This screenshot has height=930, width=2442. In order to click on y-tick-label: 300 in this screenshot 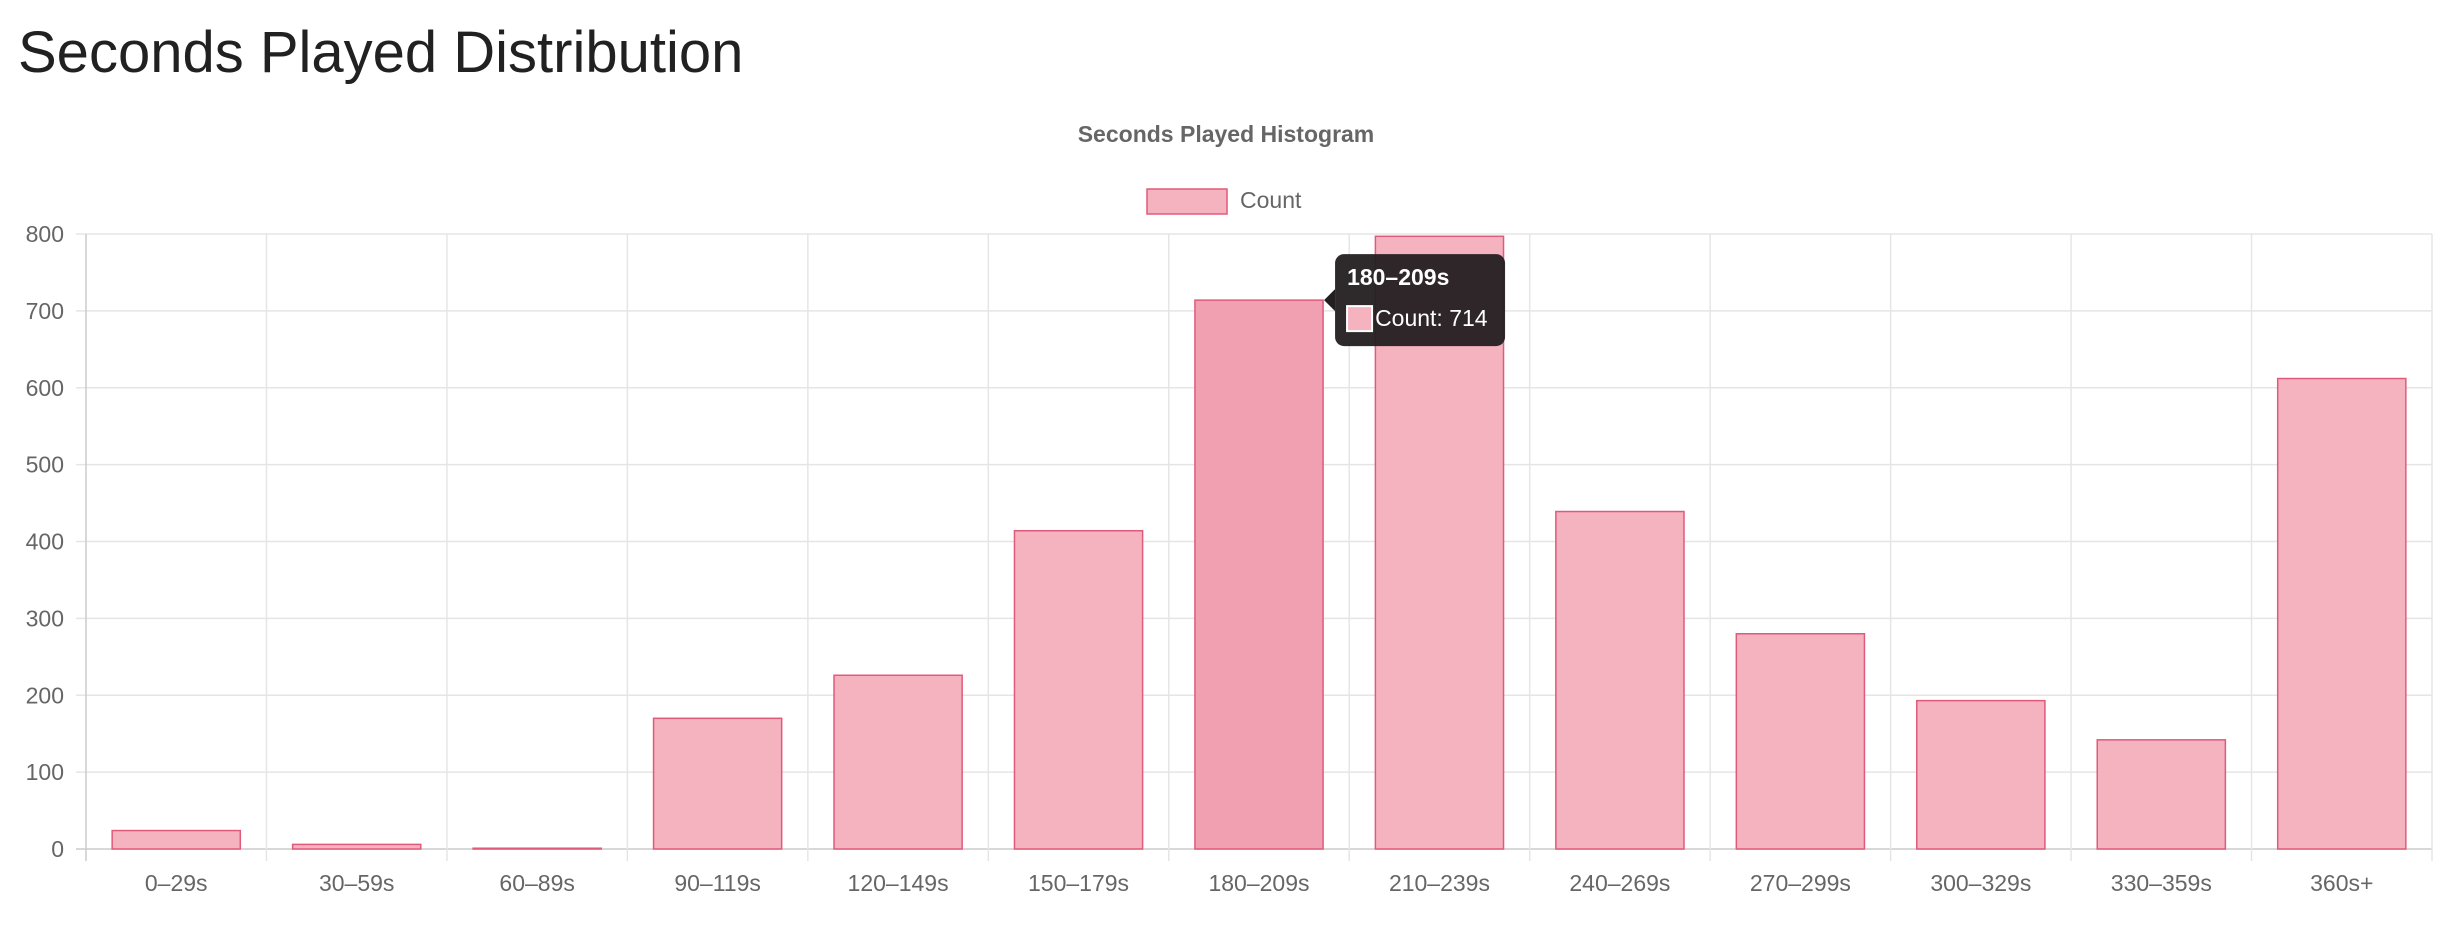, I will do `click(45, 618)`.